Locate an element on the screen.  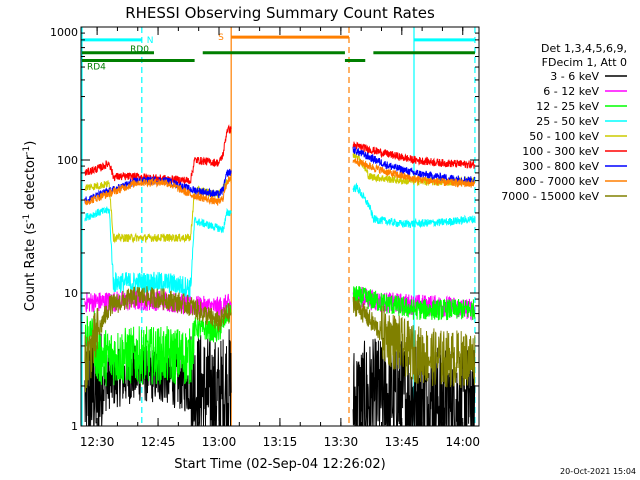
y-axis-label-part2: detector is located at coordinates (30, 184).